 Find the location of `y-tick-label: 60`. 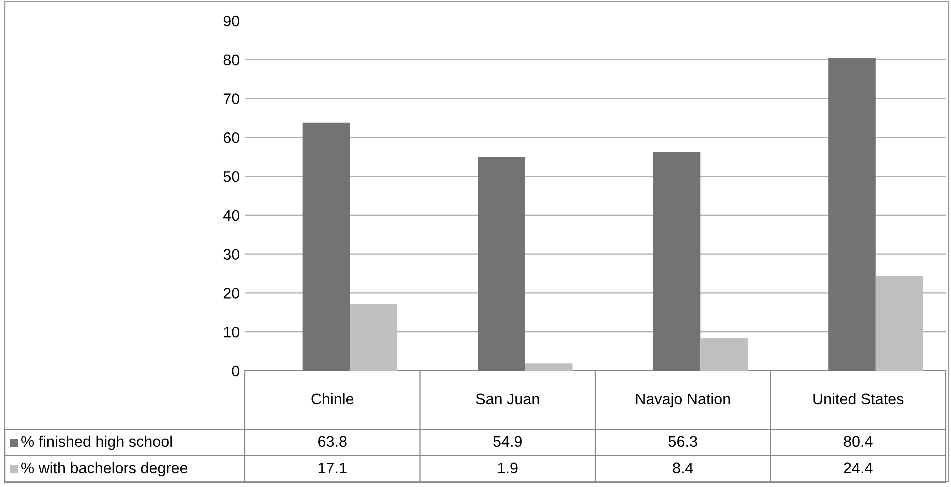

y-tick-label: 60 is located at coordinates (232, 138).